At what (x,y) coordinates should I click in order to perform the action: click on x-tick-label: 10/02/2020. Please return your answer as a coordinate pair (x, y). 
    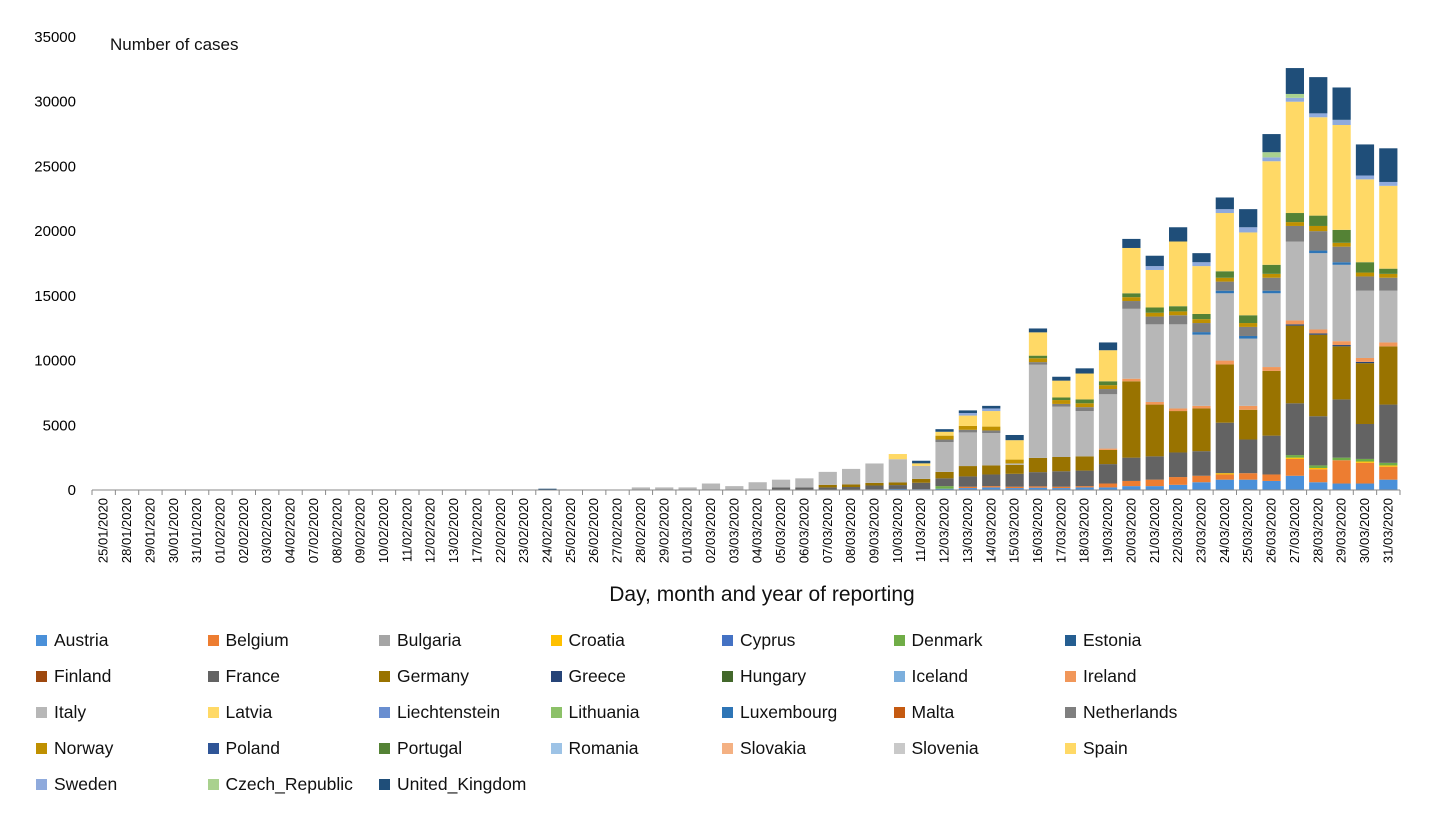
    Looking at the image, I should click on (383, 530).